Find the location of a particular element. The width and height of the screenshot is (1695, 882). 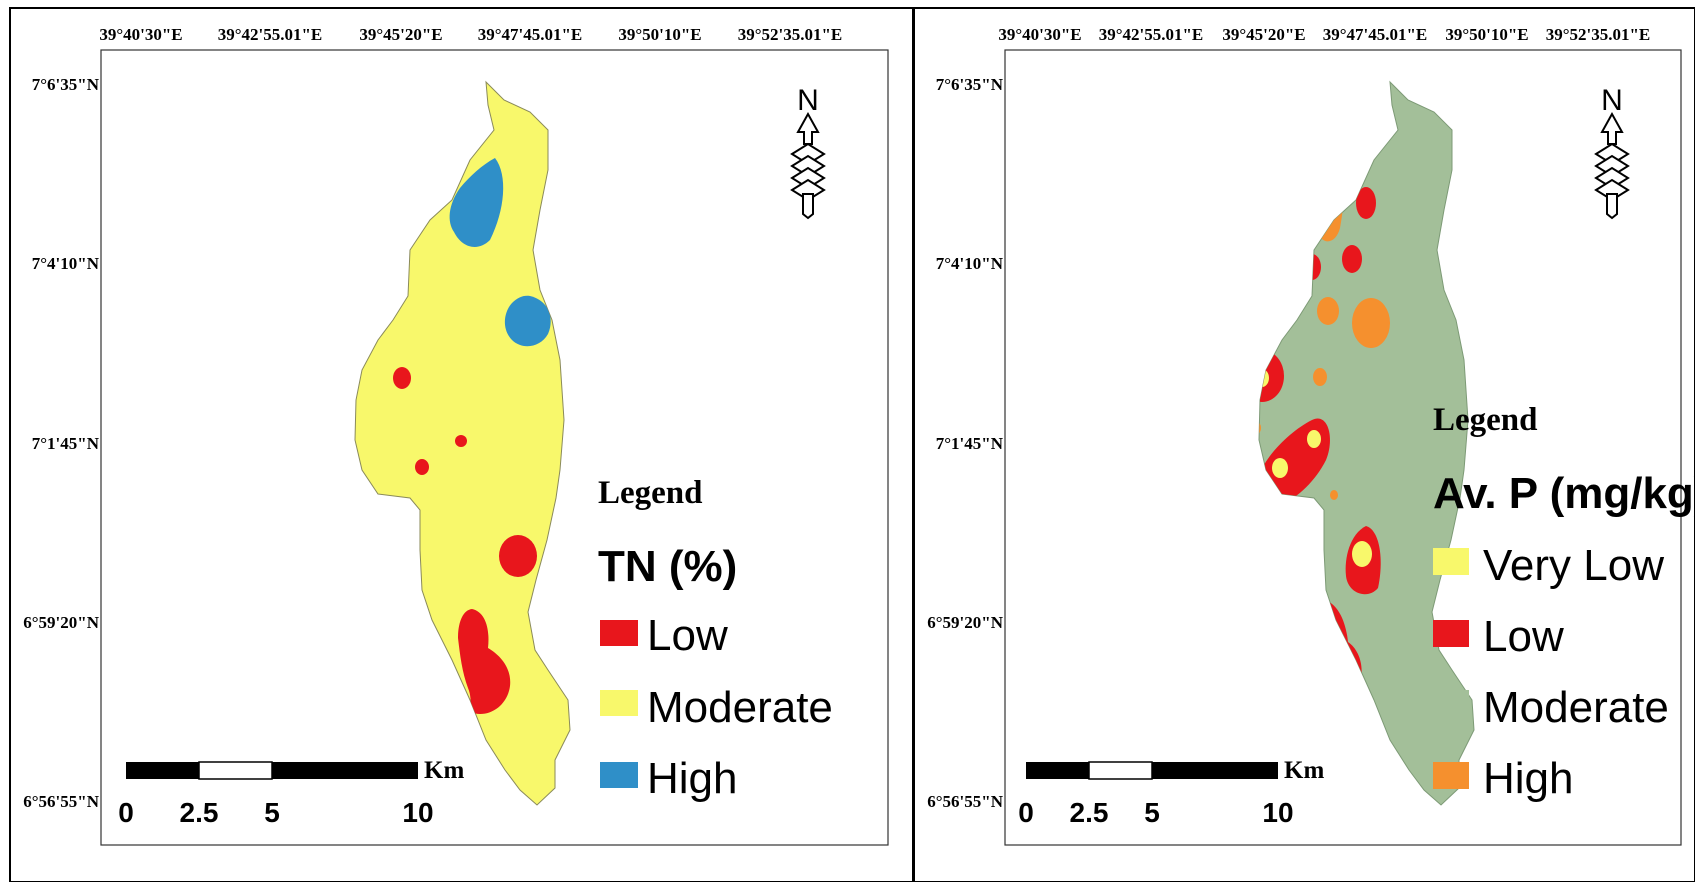

legend: Legend TN (%) Low Moderate High is located at coordinates (715, 639).